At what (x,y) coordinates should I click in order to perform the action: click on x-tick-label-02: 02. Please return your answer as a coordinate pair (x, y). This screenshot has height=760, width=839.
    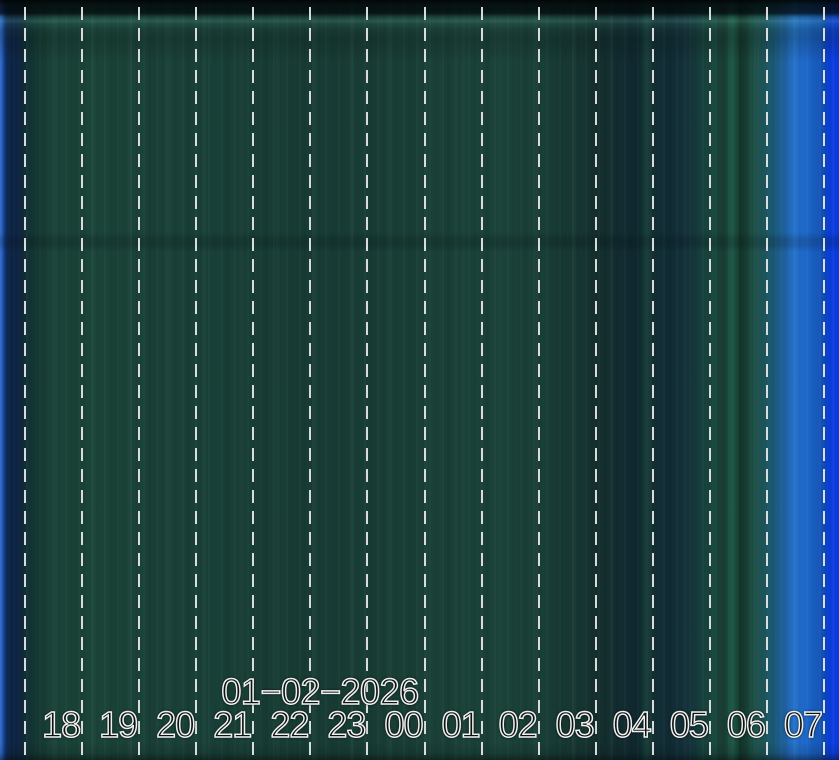
    Looking at the image, I should click on (518, 724).